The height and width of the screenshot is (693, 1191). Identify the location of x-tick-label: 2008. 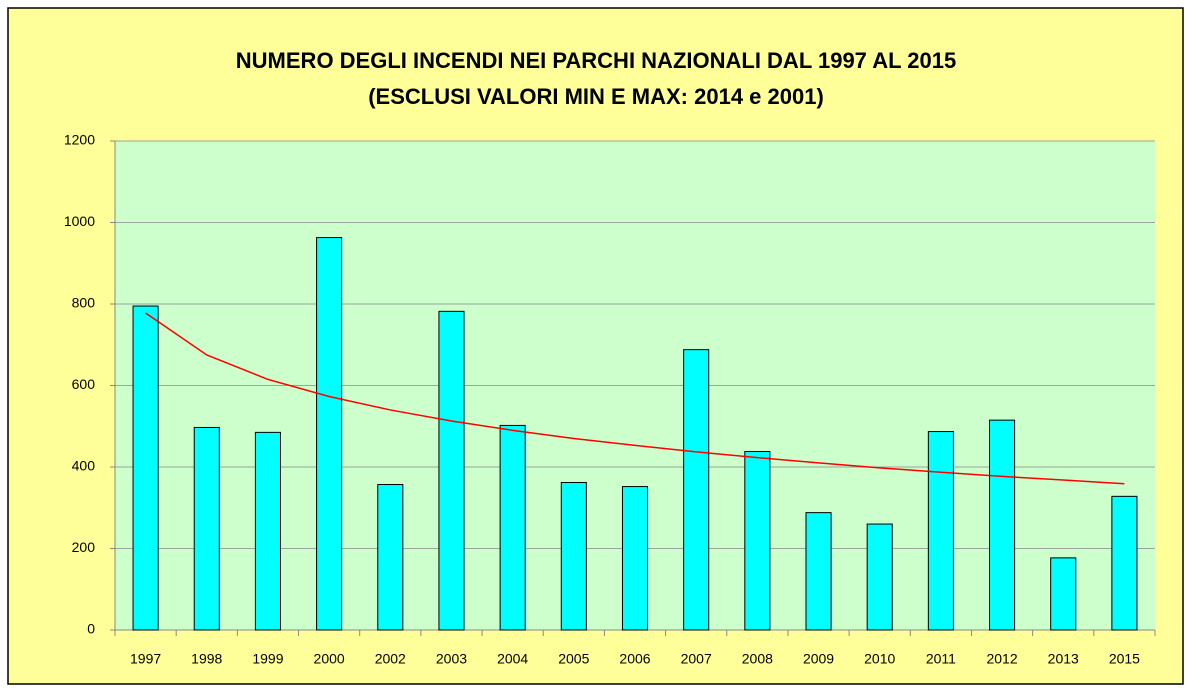
(757, 659).